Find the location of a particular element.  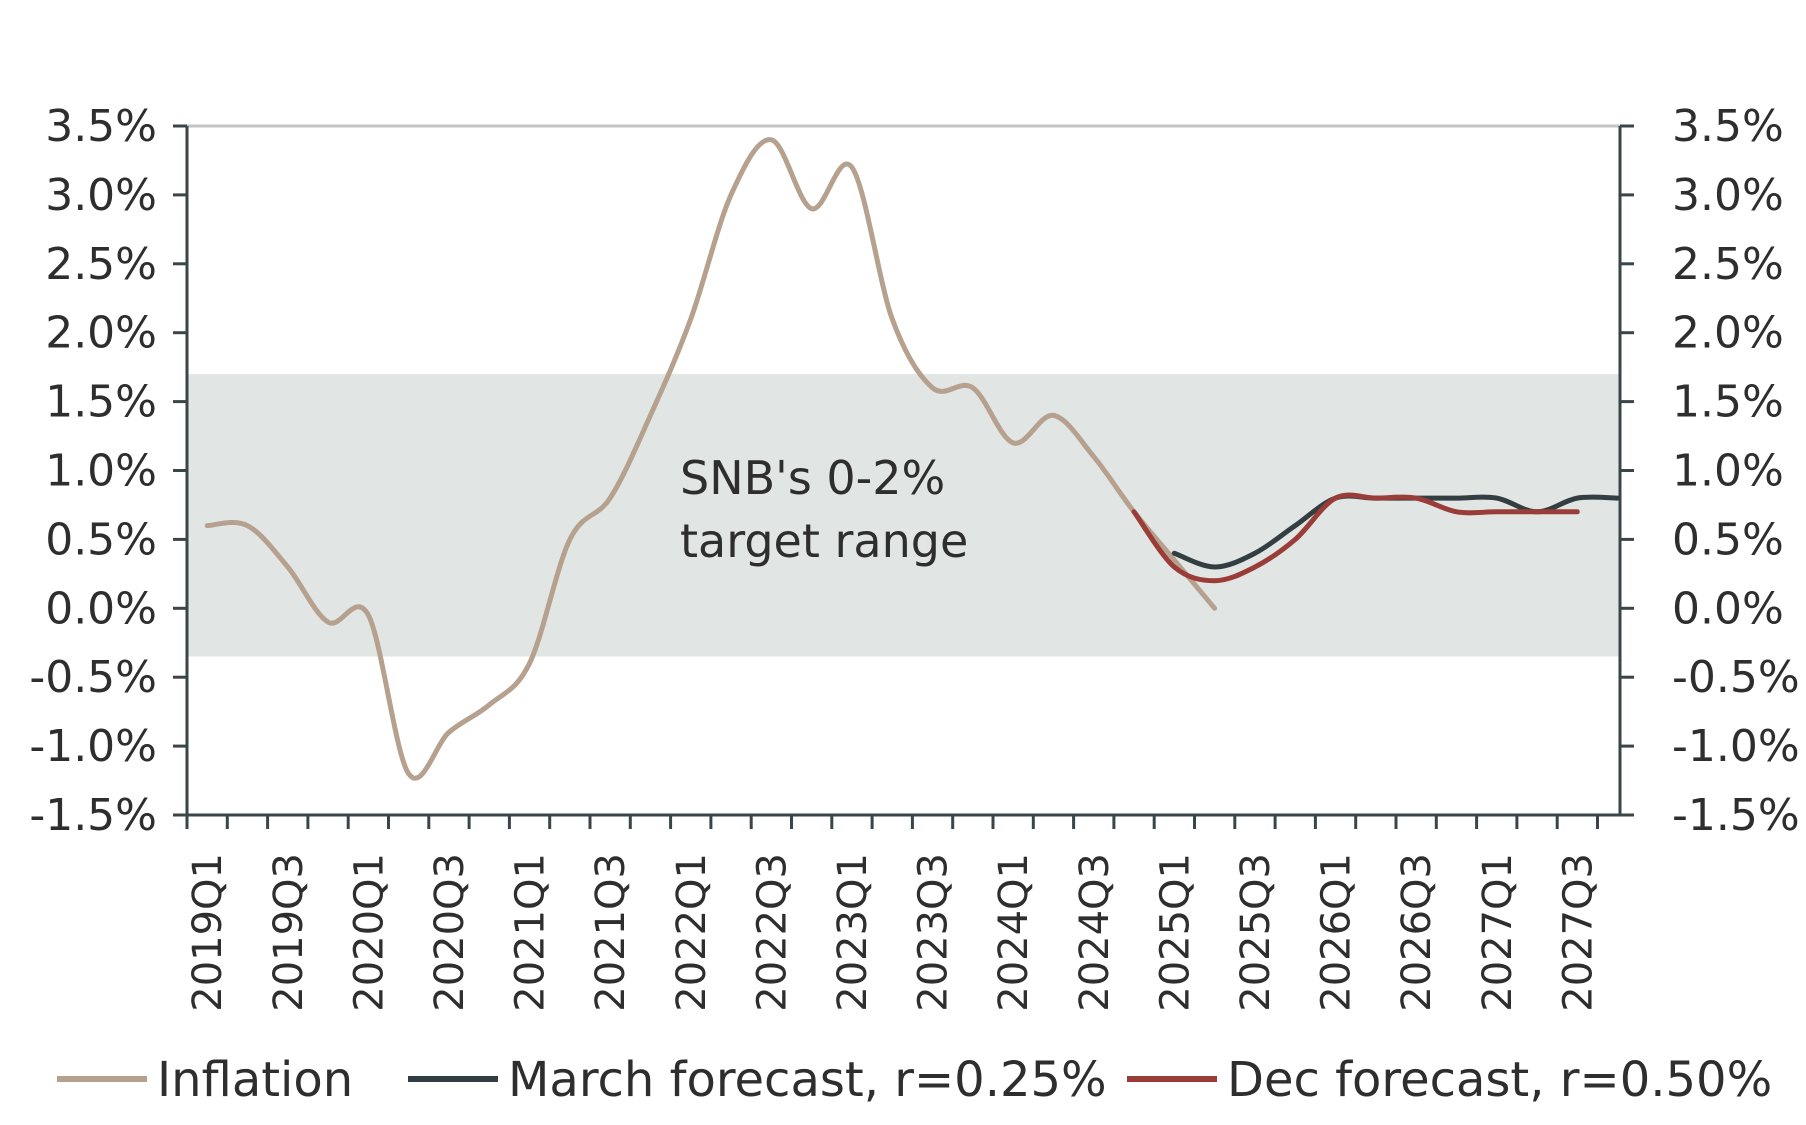

x-tick-label: 2024Q3 is located at coordinates (1095, 932).